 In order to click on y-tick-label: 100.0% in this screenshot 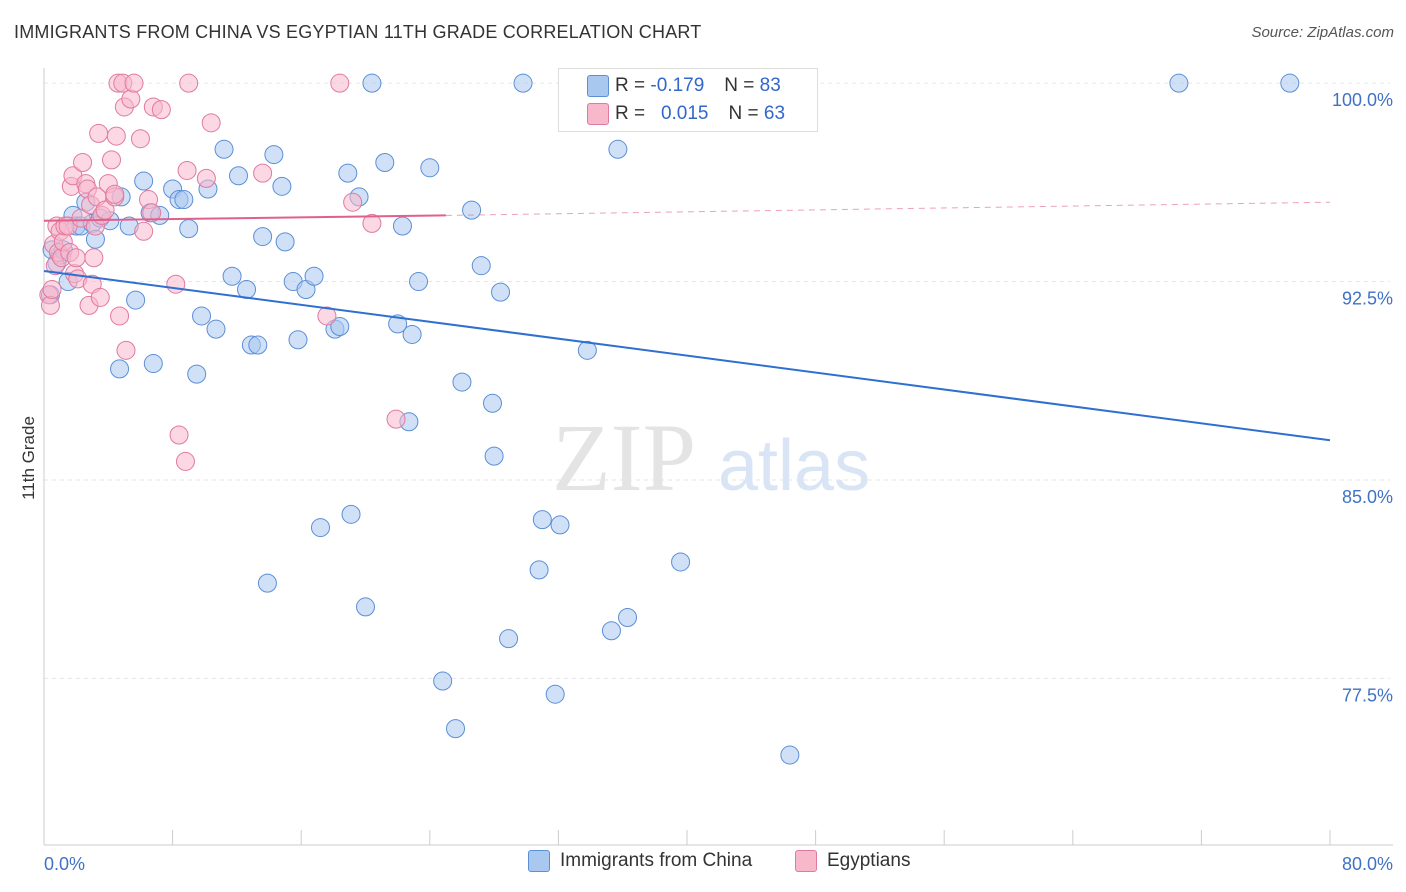, I will do `click(1362, 100)`.